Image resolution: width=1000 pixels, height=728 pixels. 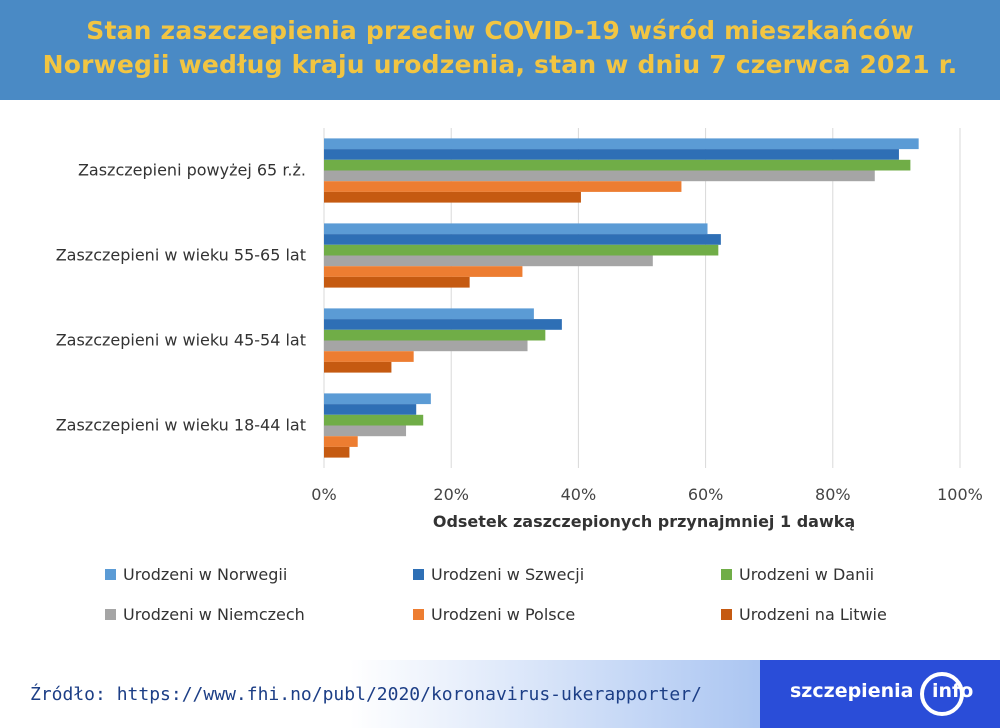 What do you see at coordinates (807, 574) in the screenshot?
I see `legend-label: Urodzeni w Danii` at bounding box center [807, 574].